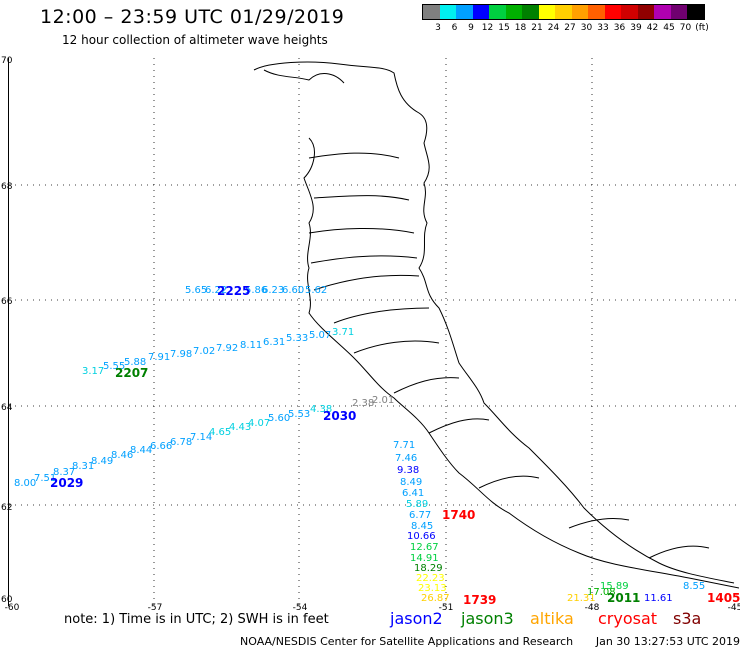  Describe the element at coordinates (279, 418) in the screenshot. I see `wave-height-value: 5.60` at that location.